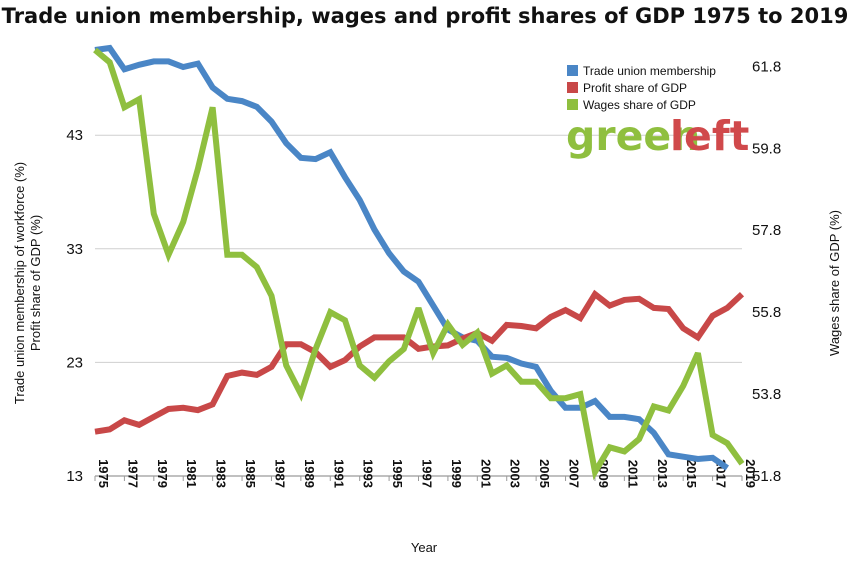 Image resolution: width=850 pixels, height=561 pixels. I want to click on x-tick-label: 2001, so click(485, 473).